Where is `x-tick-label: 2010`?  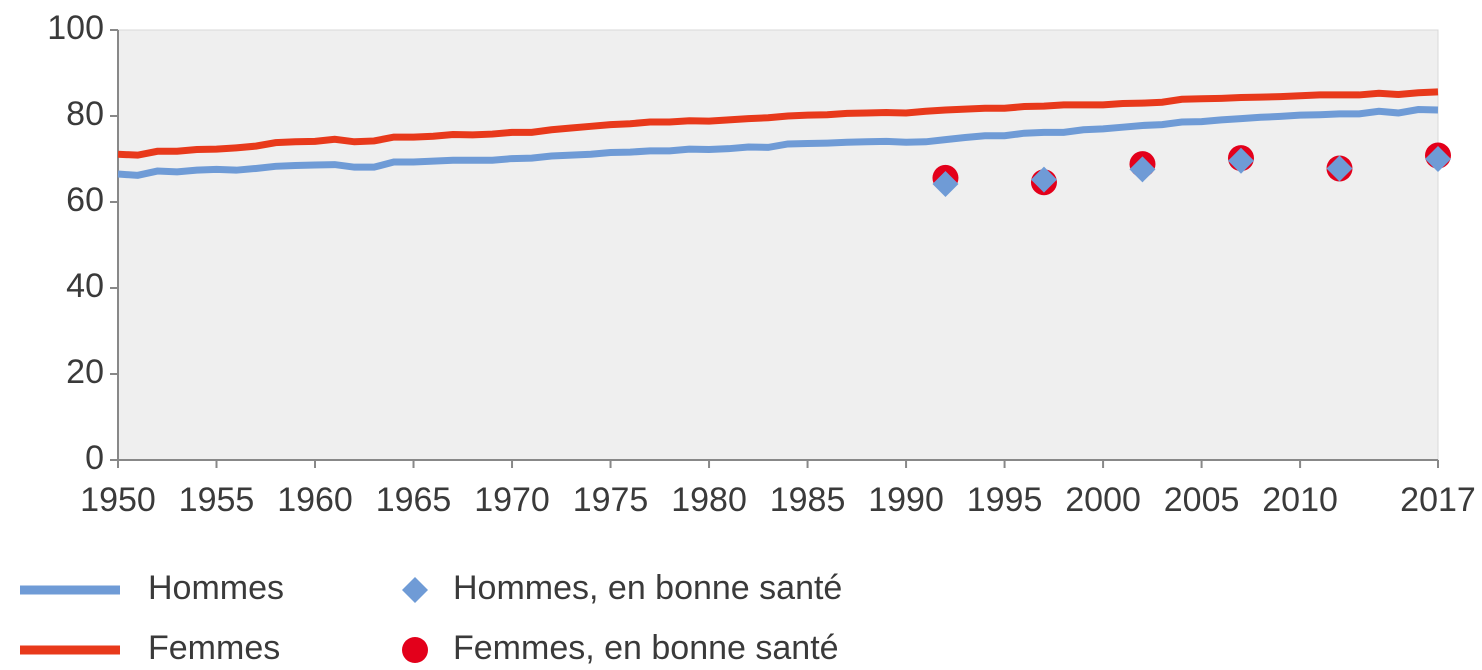 x-tick-label: 2010 is located at coordinates (1300, 500).